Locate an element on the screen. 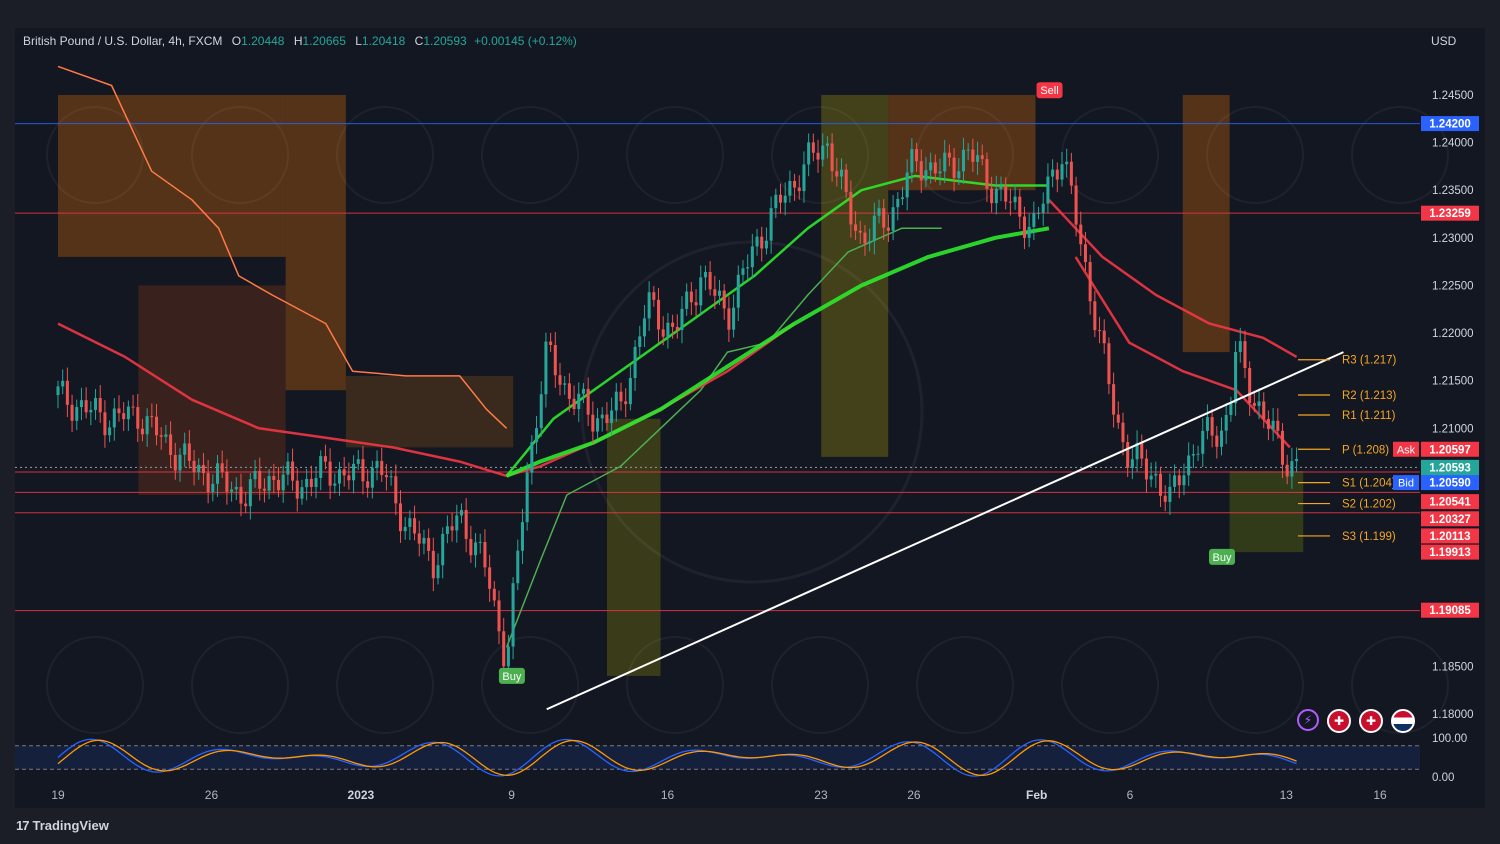  y-tick-label: 1.23000 is located at coordinates (1453, 239).